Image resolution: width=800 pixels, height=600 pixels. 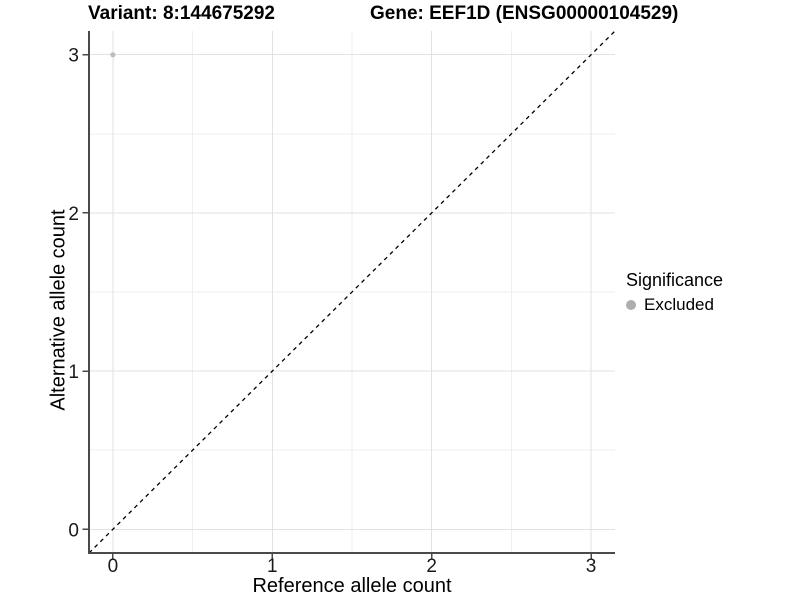 What do you see at coordinates (73, 214) in the screenshot?
I see `y-tick-label: 2` at bounding box center [73, 214].